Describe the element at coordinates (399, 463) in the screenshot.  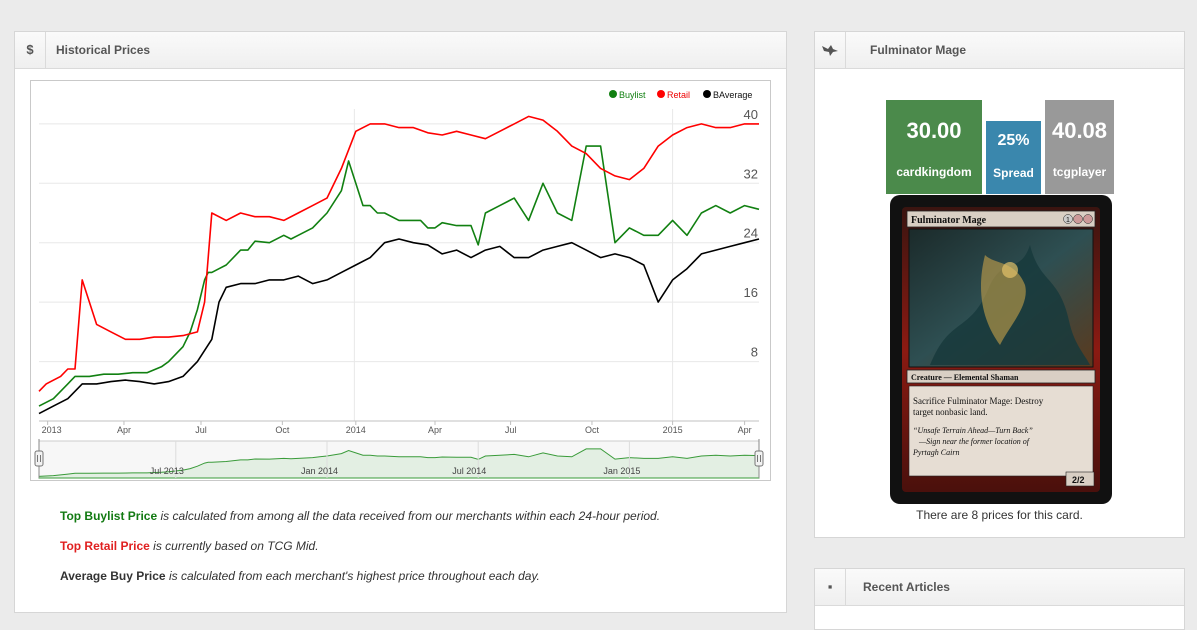
I see `navigator-series` at that location.